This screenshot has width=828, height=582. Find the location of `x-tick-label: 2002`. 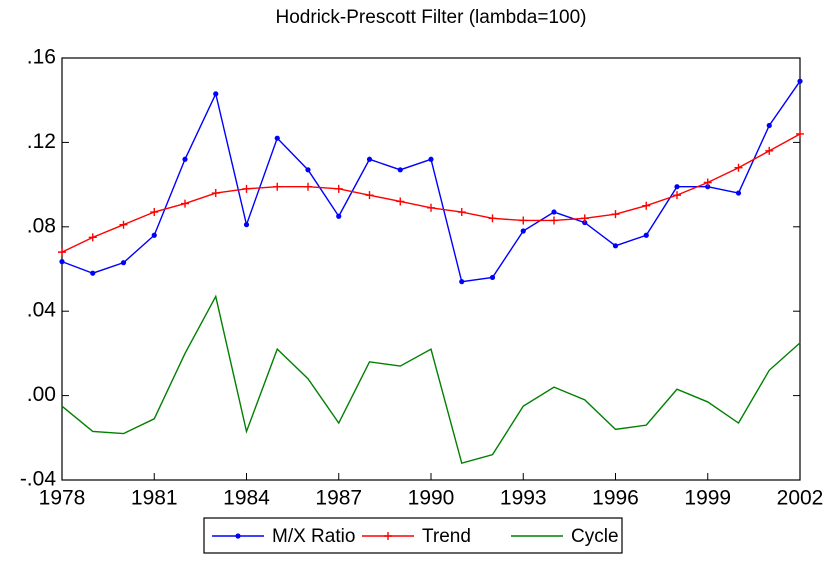

x-tick-label: 2002 is located at coordinates (800, 498).